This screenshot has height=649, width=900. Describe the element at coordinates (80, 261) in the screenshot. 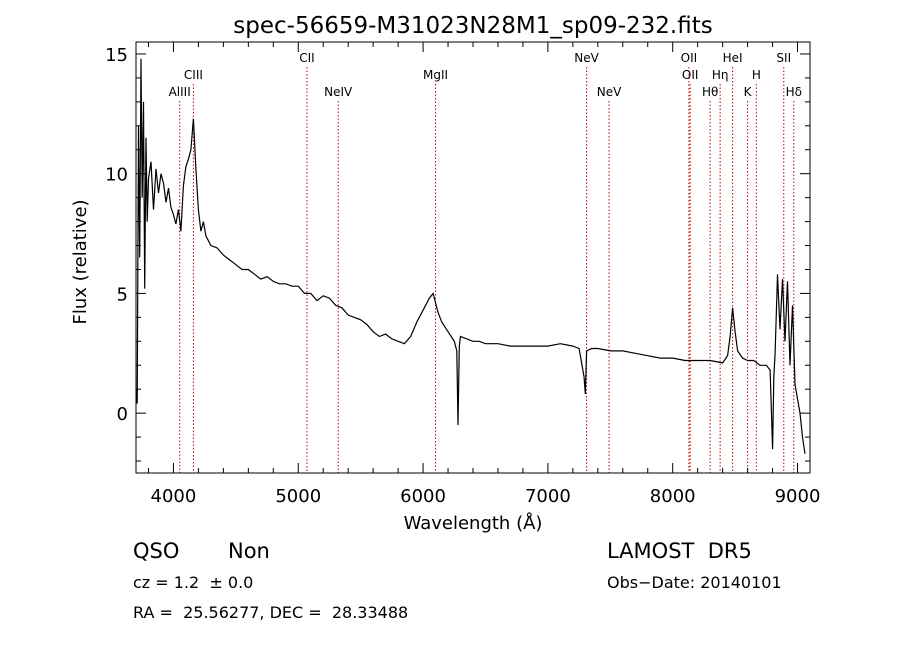

I see `y-axis-label: Flux (relative)` at that location.